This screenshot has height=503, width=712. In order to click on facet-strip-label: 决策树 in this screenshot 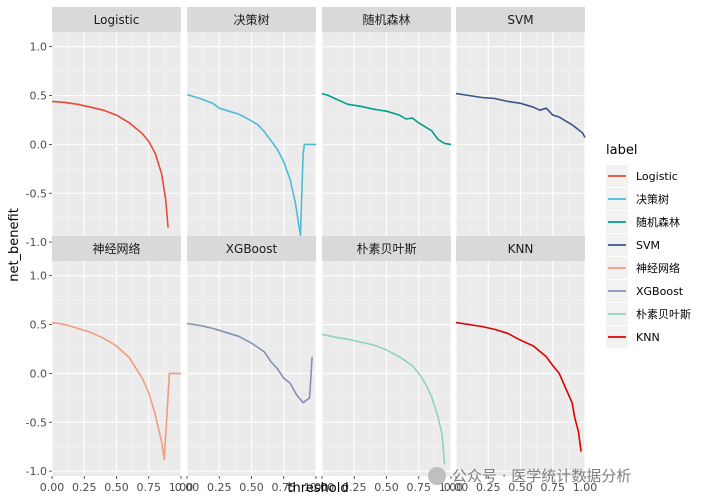, I will do `click(251, 19)`.